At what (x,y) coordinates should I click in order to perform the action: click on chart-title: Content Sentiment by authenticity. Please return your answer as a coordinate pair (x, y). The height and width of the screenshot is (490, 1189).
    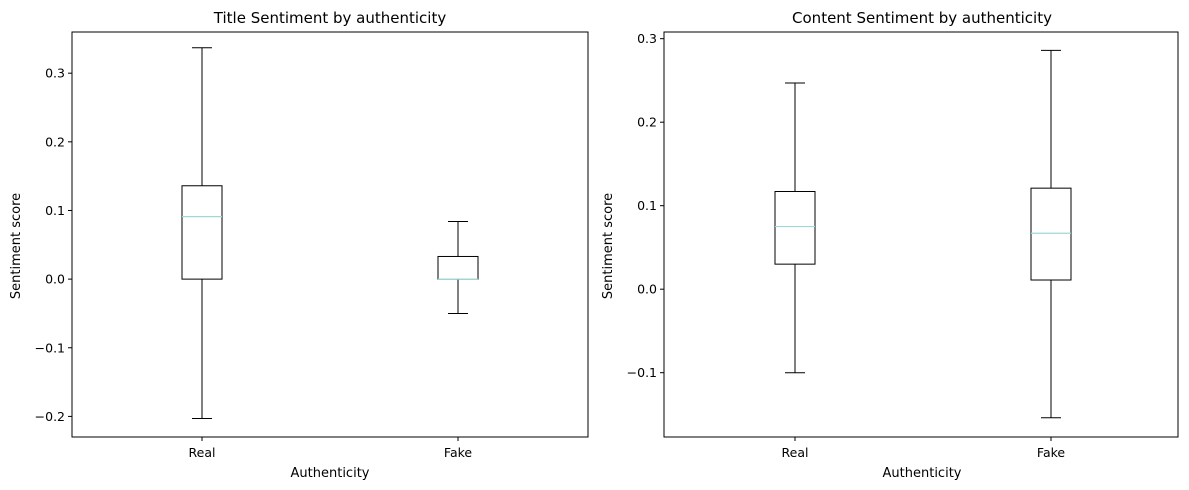
    Looking at the image, I should click on (922, 18).